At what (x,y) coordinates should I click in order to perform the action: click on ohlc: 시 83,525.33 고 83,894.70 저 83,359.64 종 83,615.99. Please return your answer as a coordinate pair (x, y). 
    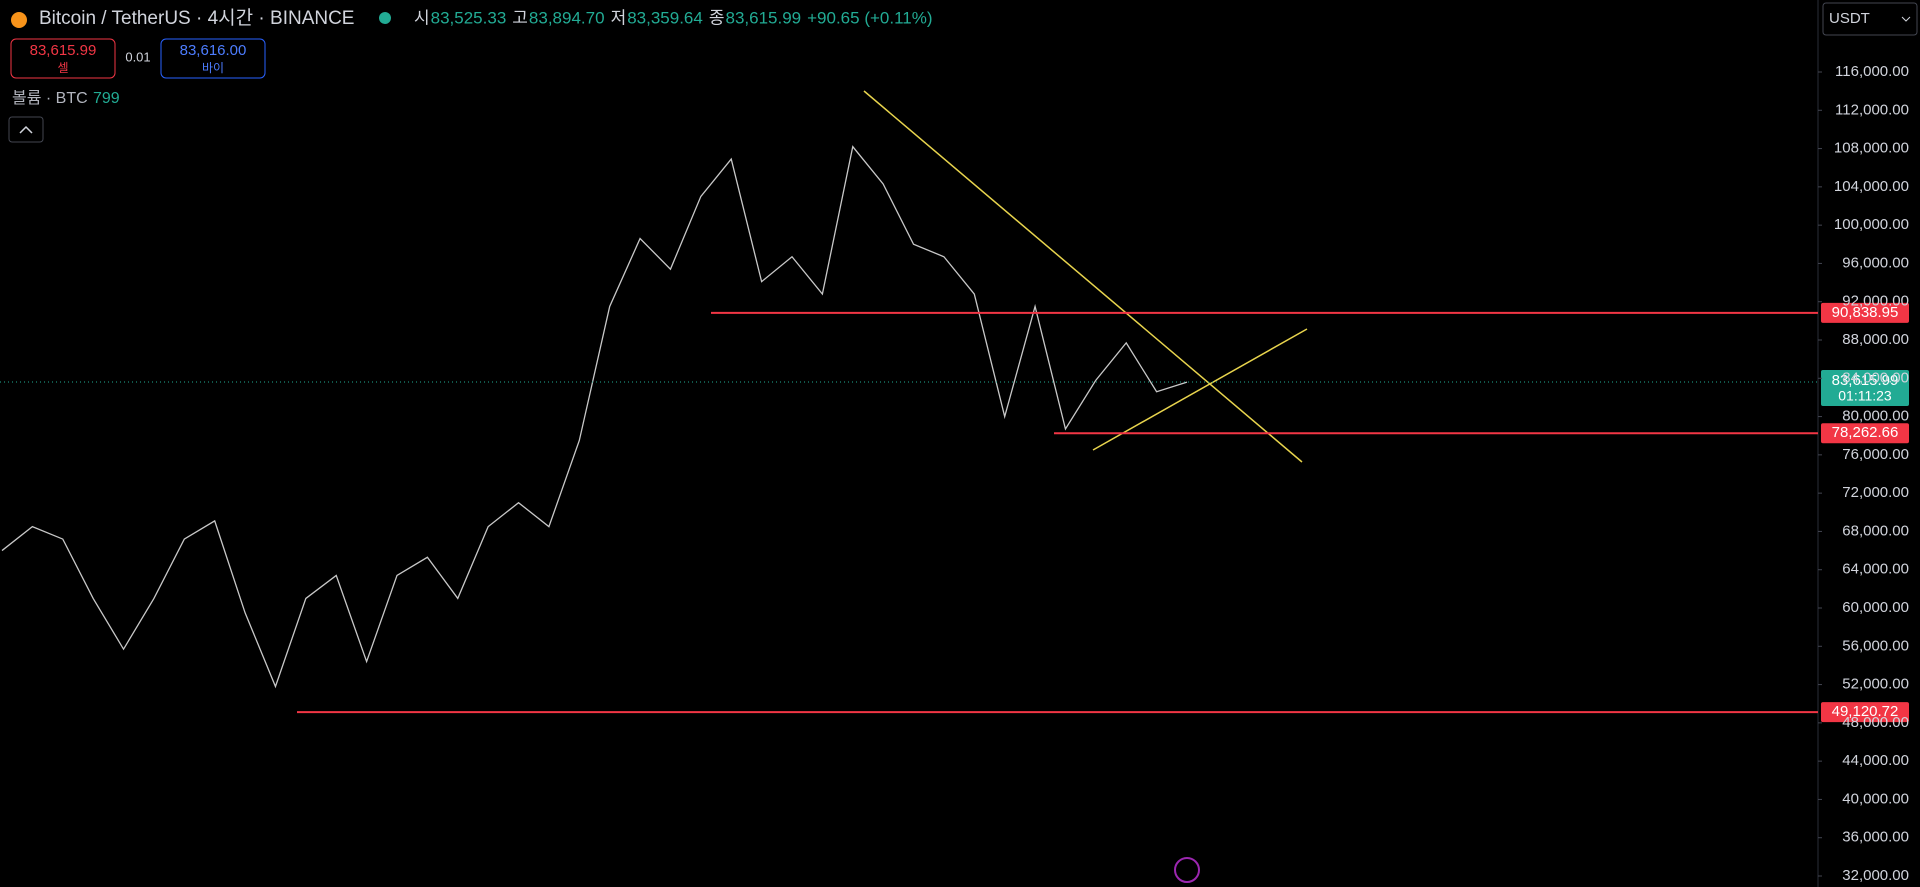
    Looking at the image, I should click on (607, 17).